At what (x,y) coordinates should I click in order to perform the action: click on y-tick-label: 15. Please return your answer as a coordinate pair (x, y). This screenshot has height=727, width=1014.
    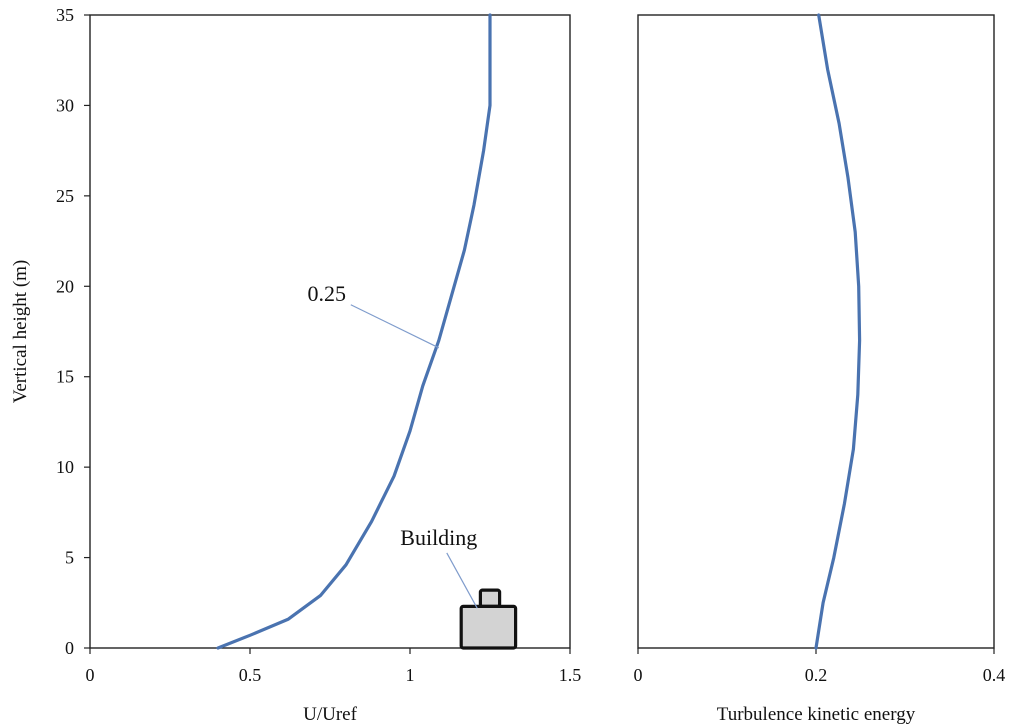
    Looking at the image, I should click on (65, 377).